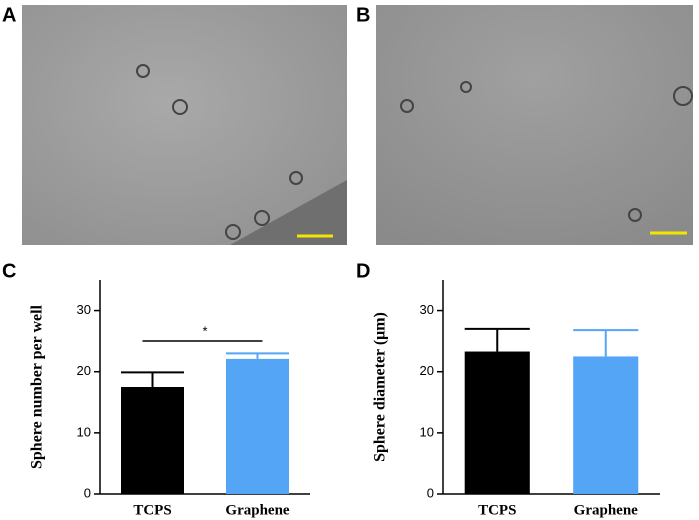 The image size is (699, 520). Describe the element at coordinates (363, 15) in the screenshot. I see `panel-label: B` at that location.